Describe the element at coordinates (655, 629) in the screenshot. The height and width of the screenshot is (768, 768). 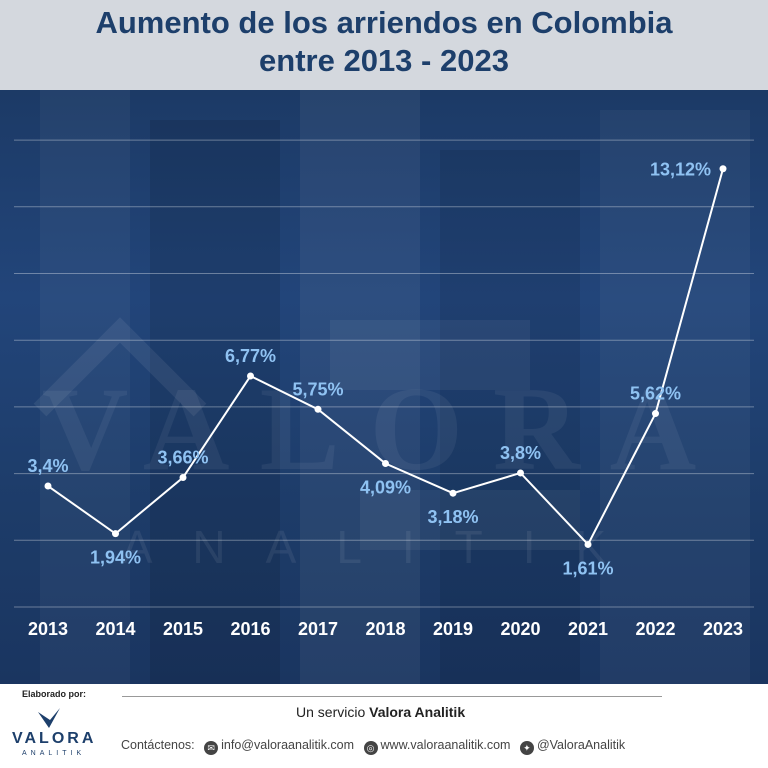
I see `x-tick-label: 2022` at that location.